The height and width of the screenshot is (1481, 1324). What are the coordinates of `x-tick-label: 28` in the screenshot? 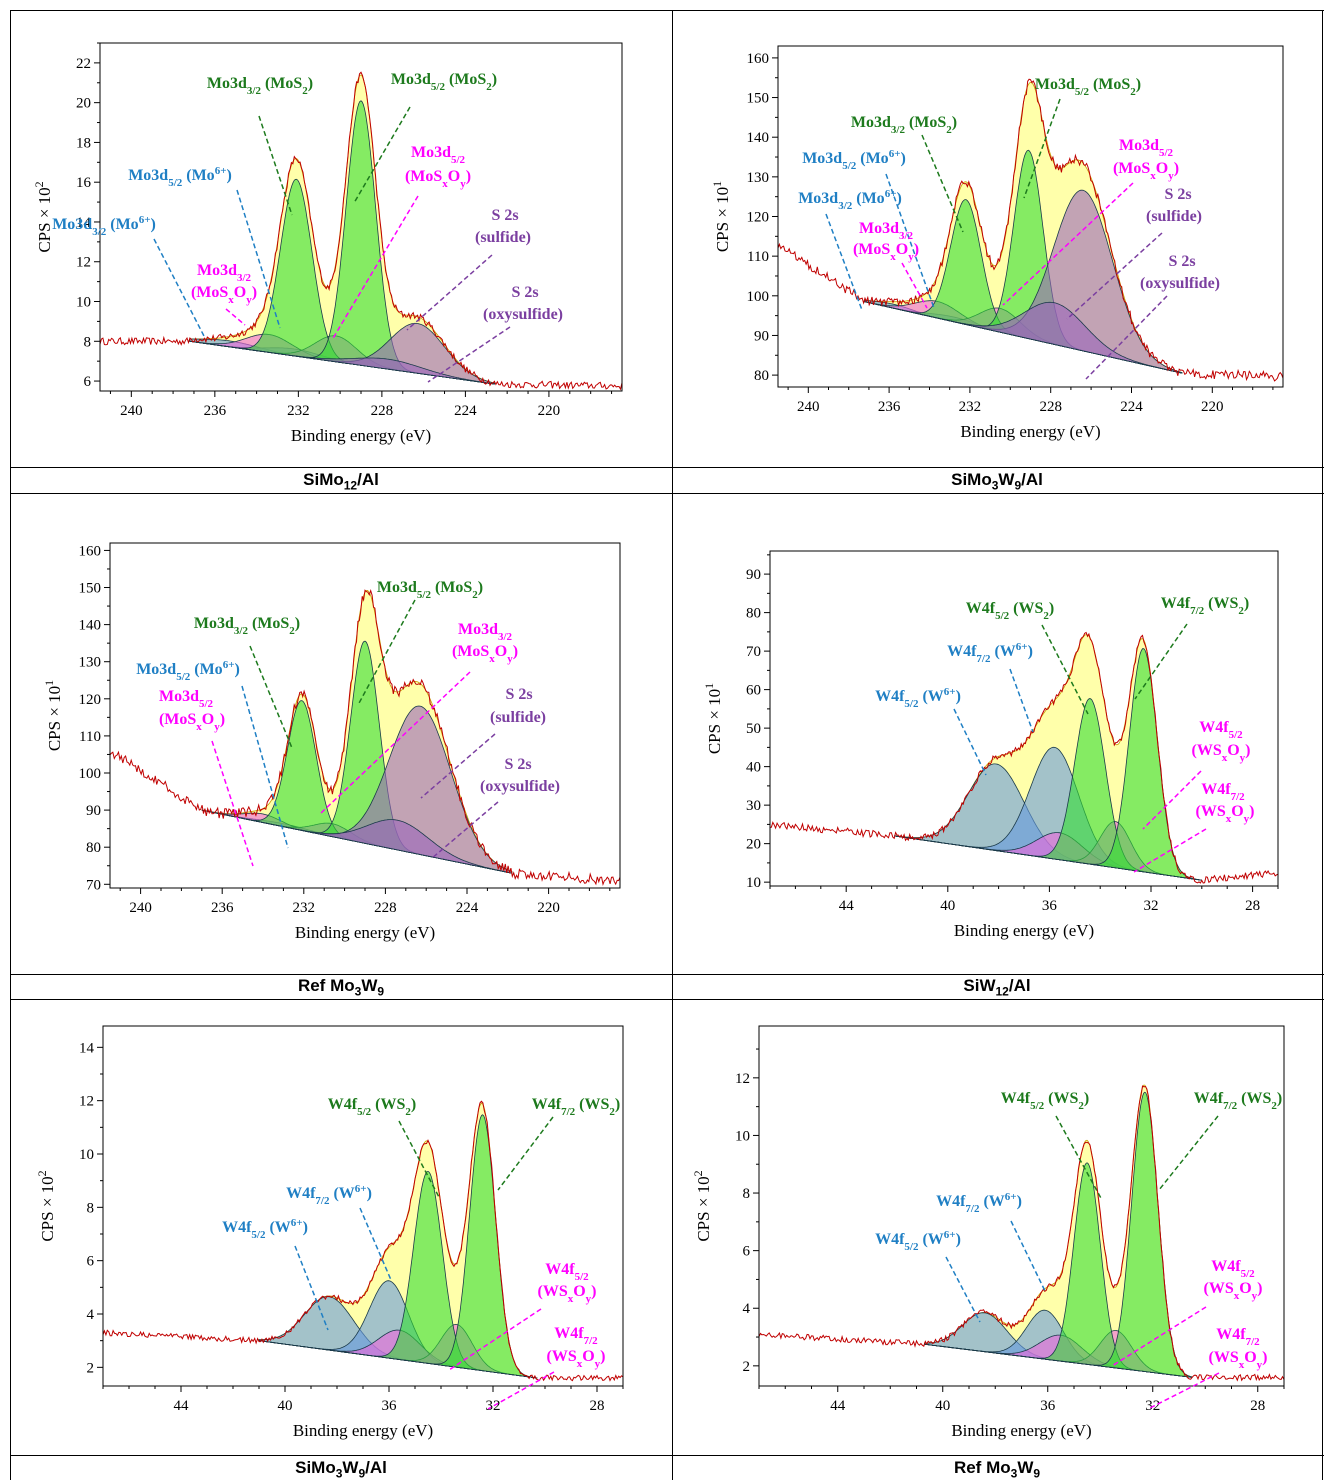 It's located at (1252, 906).